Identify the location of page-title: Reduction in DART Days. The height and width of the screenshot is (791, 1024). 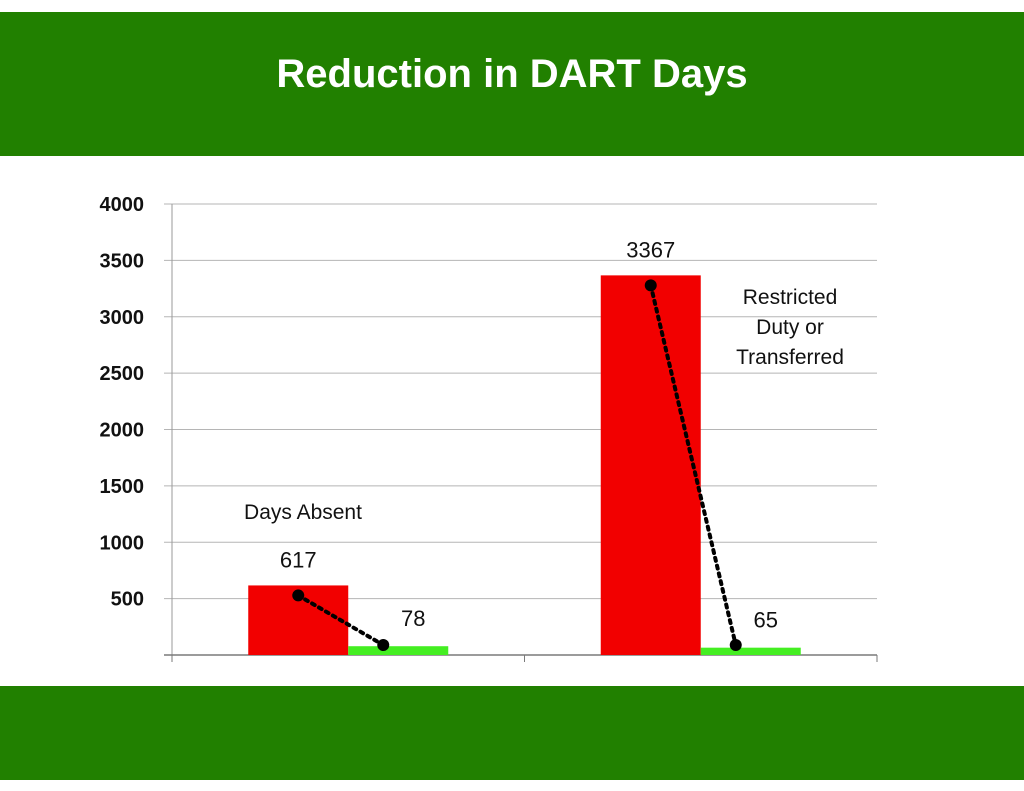
(512, 73).